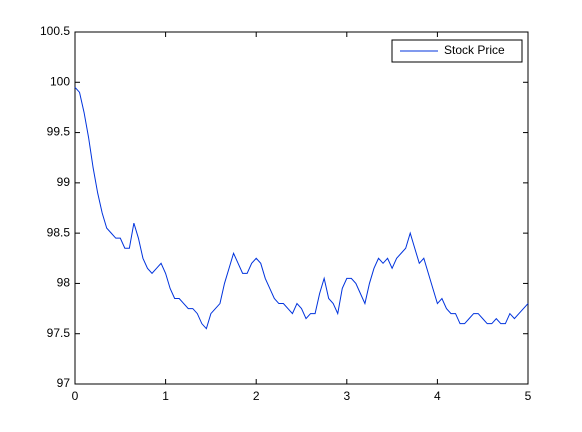 The image size is (582, 432). What do you see at coordinates (59, 232) in the screenshot?
I see `y-tick-label: 98.5` at bounding box center [59, 232].